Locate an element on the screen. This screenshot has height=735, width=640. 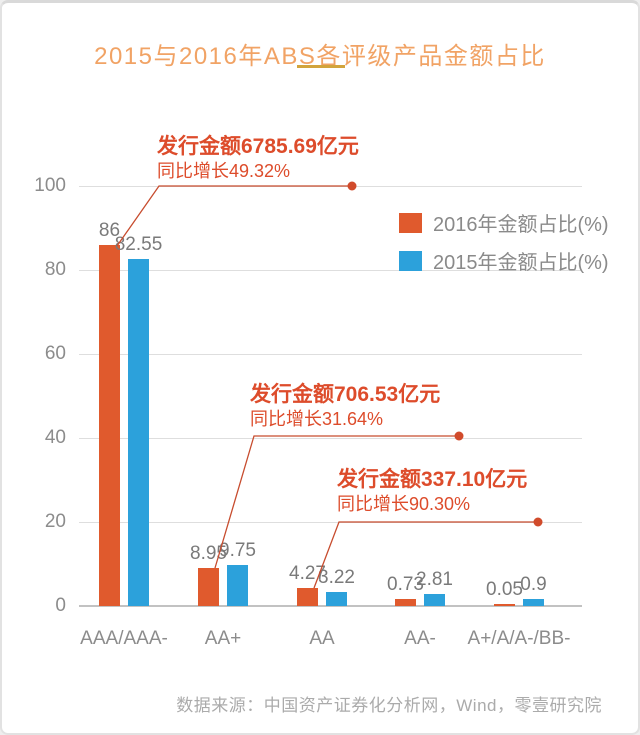
y-tick-label-20: 20 is located at coordinates (55, 521).